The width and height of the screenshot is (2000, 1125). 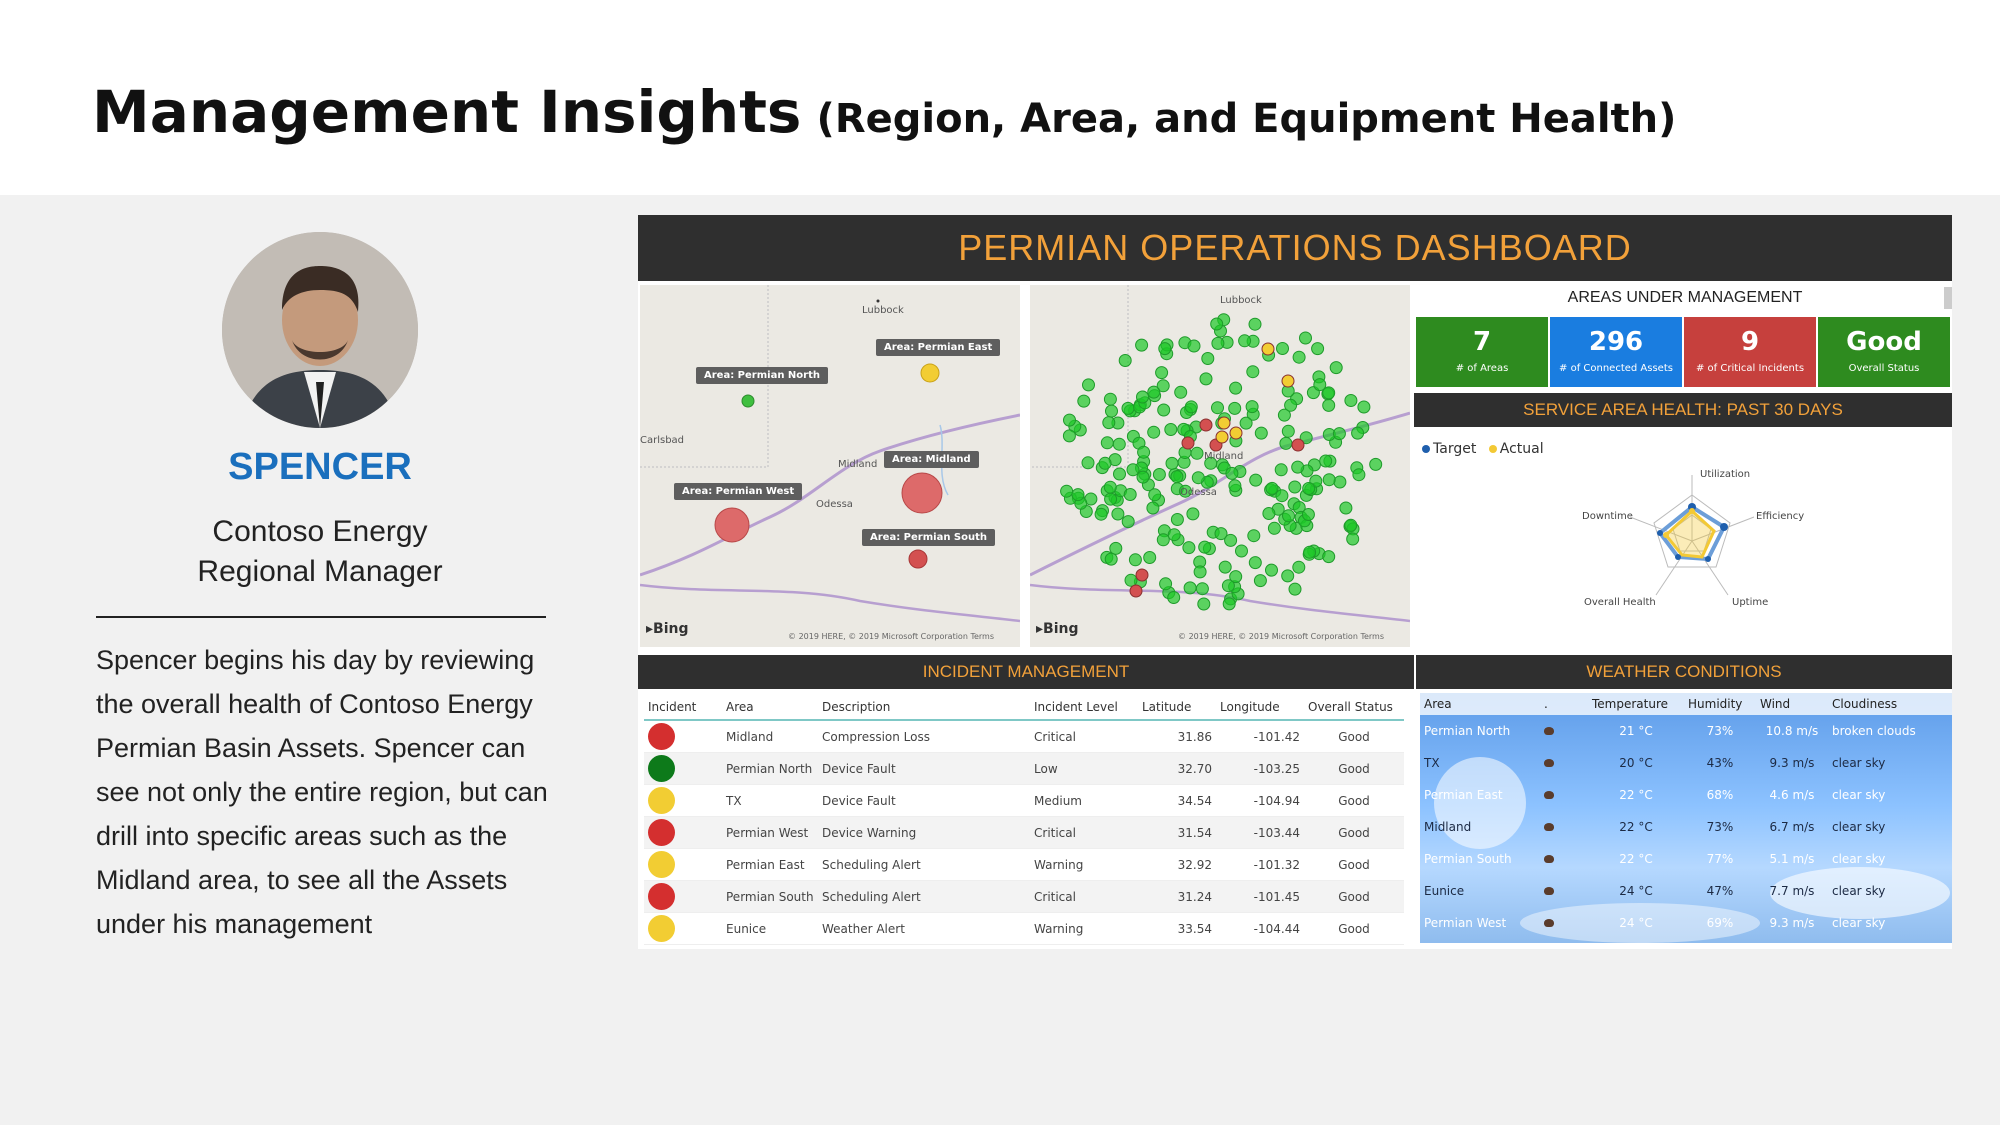 I want to click on cell-latitude: 31.54, so click(x=1177, y=832).